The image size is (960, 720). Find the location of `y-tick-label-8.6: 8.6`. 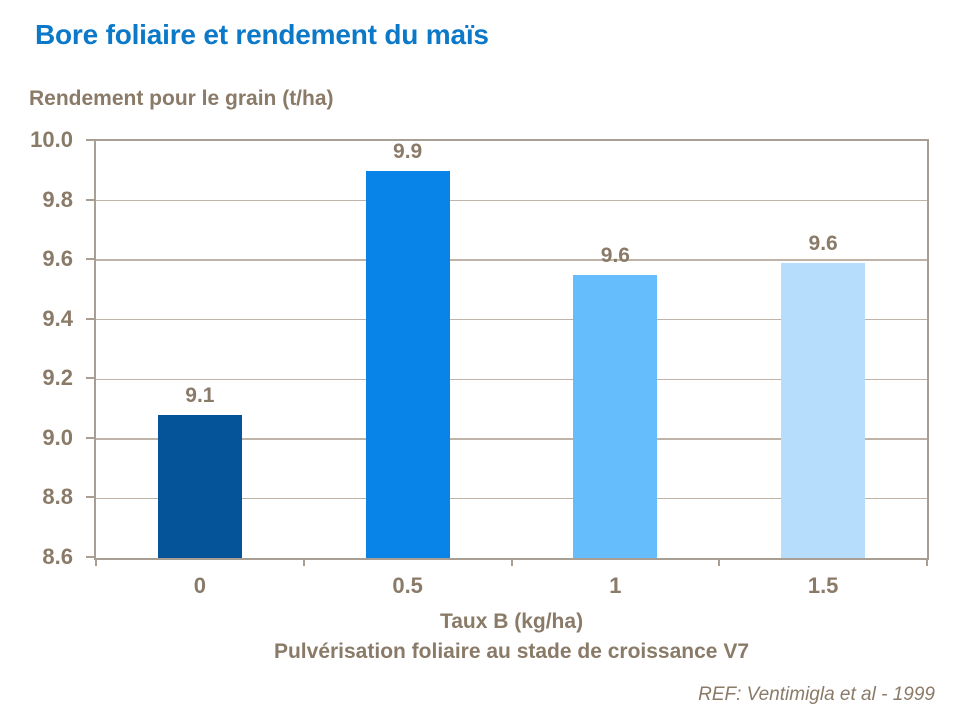

y-tick-label-8.6: 8.6 is located at coordinates (57, 556).